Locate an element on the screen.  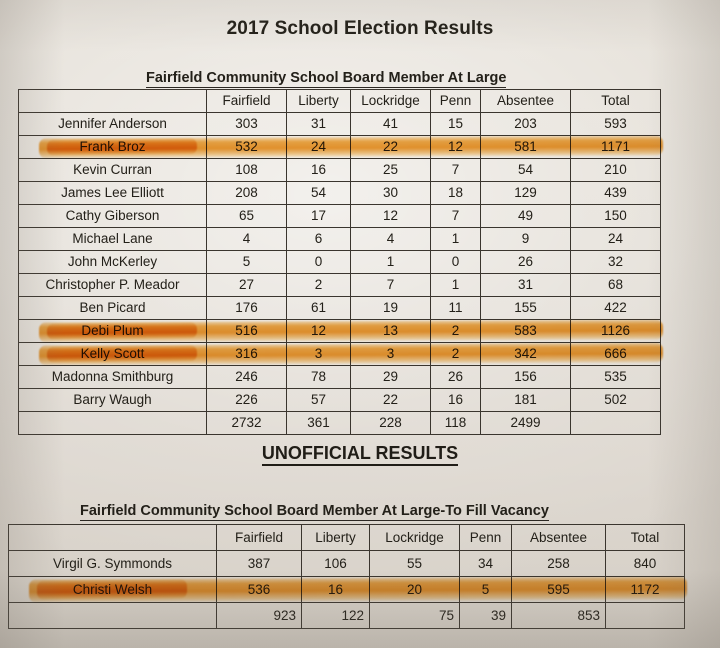
votes-lockridge: 55 is located at coordinates (414, 563).